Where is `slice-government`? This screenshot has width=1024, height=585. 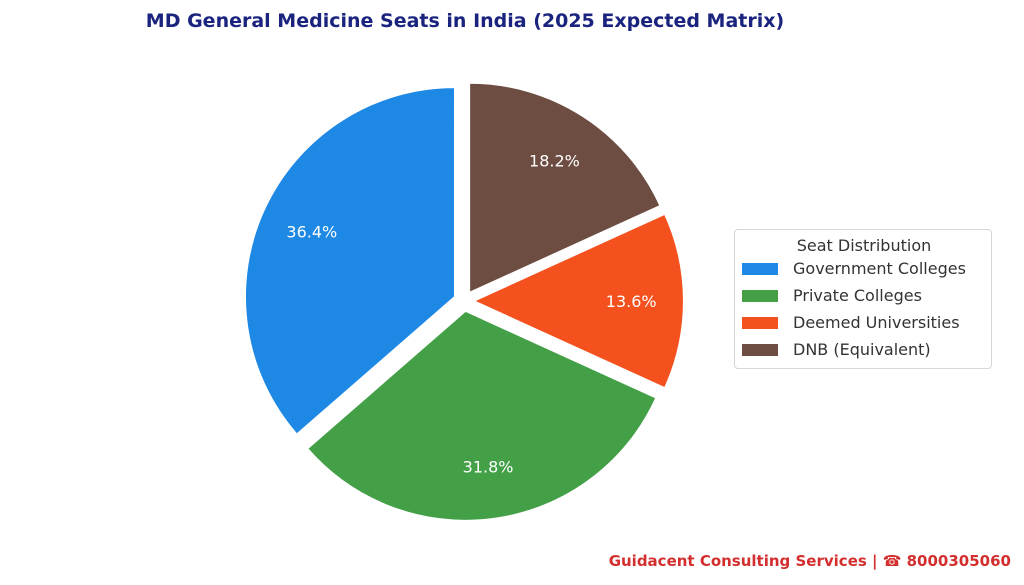
slice-government is located at coordinates (350, 261).